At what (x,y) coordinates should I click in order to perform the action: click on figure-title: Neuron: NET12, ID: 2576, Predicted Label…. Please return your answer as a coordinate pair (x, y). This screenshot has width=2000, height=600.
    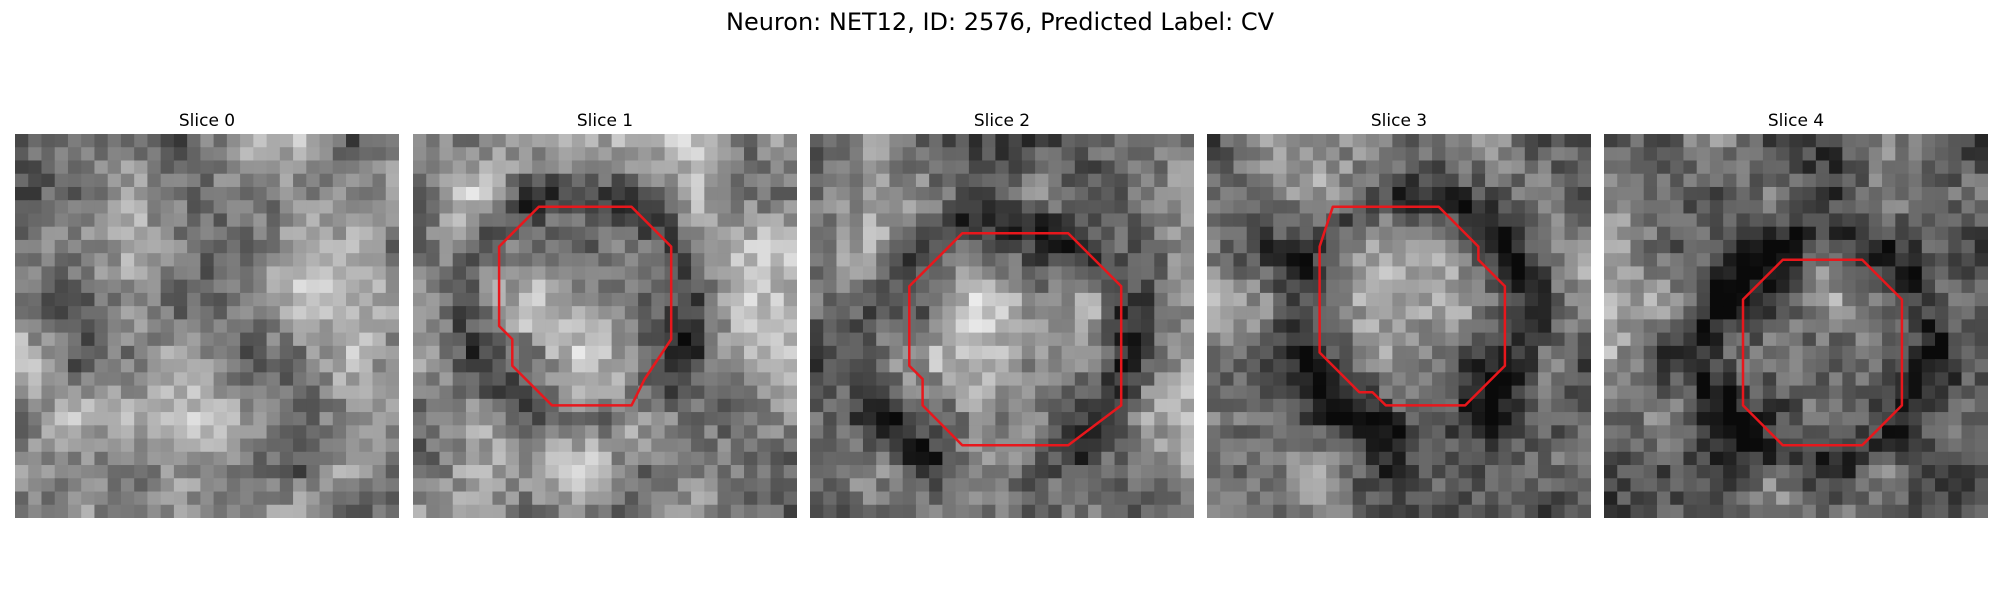
    Looking at the image, I should click on (1000, 22).